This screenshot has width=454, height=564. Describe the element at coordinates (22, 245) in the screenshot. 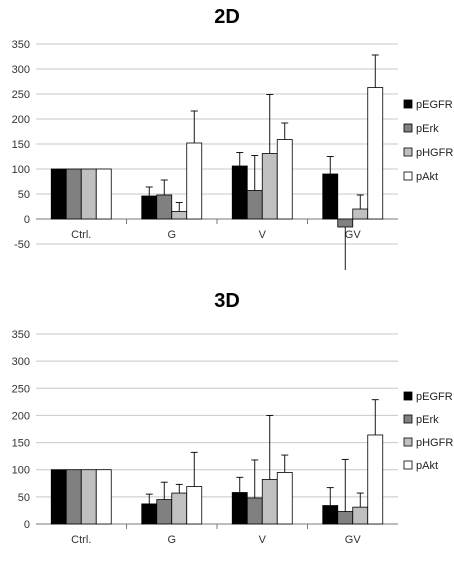

I see `y-tick-label: -50` at that location.